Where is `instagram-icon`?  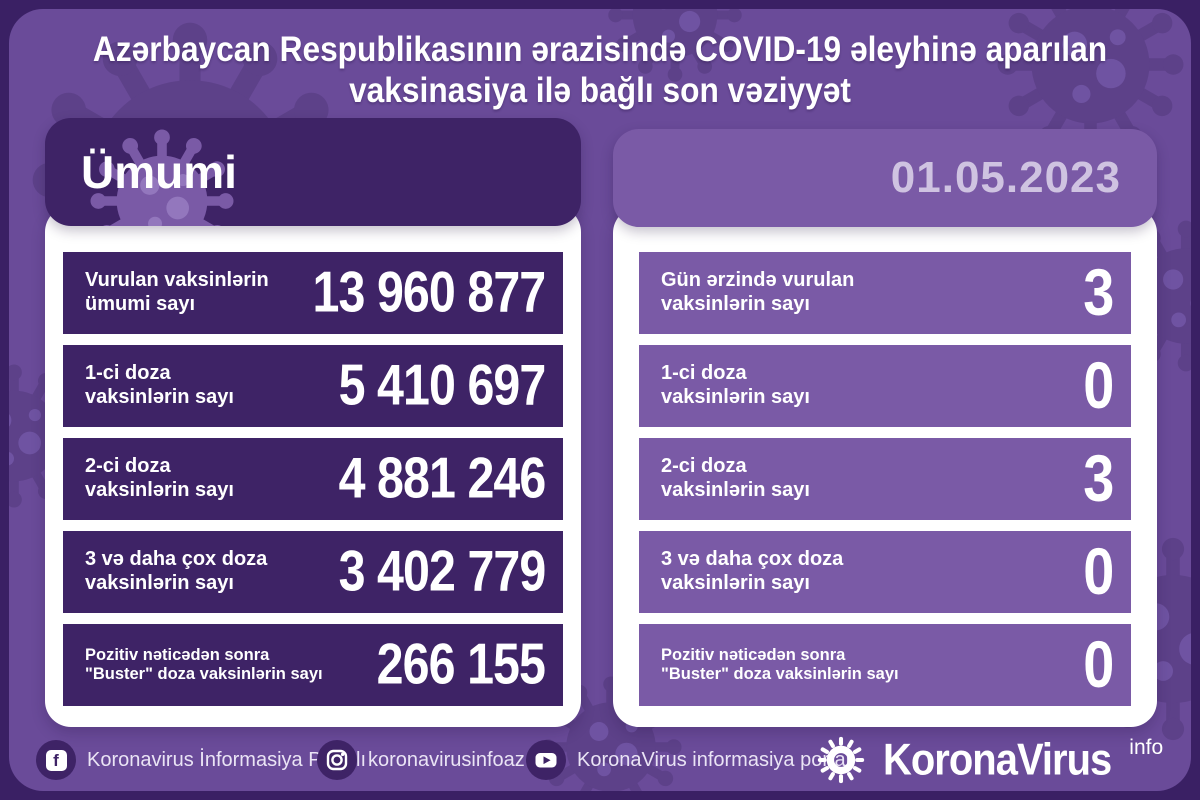 instagram-icon is located at coordinates (337, 760).